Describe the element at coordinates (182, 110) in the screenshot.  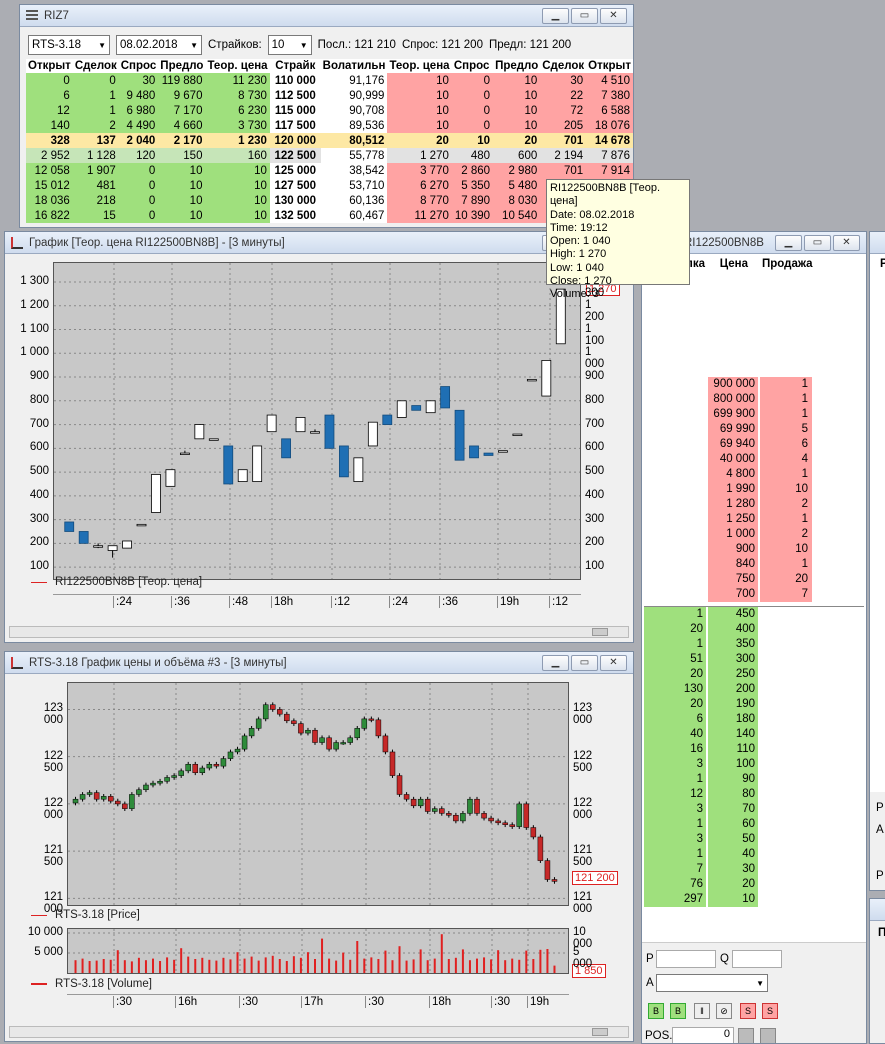
I see `table-cell: 7 170` at that location.